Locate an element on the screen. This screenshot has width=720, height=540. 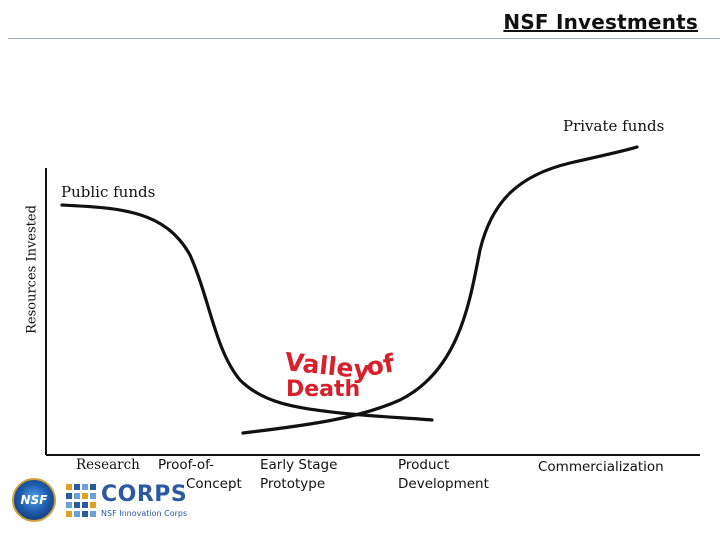
y-axis-label: Resources Invested is located at coordinates (32, 269).